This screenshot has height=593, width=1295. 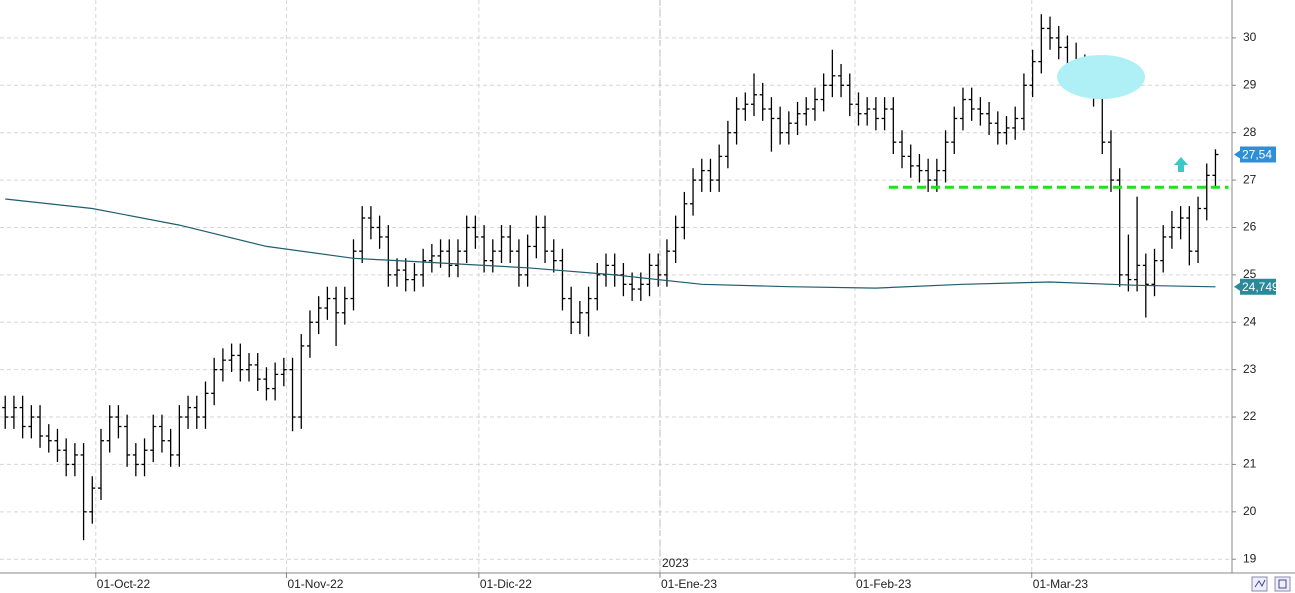 I want to click on y-tick-label: 24, so click(x=1250, y=321).